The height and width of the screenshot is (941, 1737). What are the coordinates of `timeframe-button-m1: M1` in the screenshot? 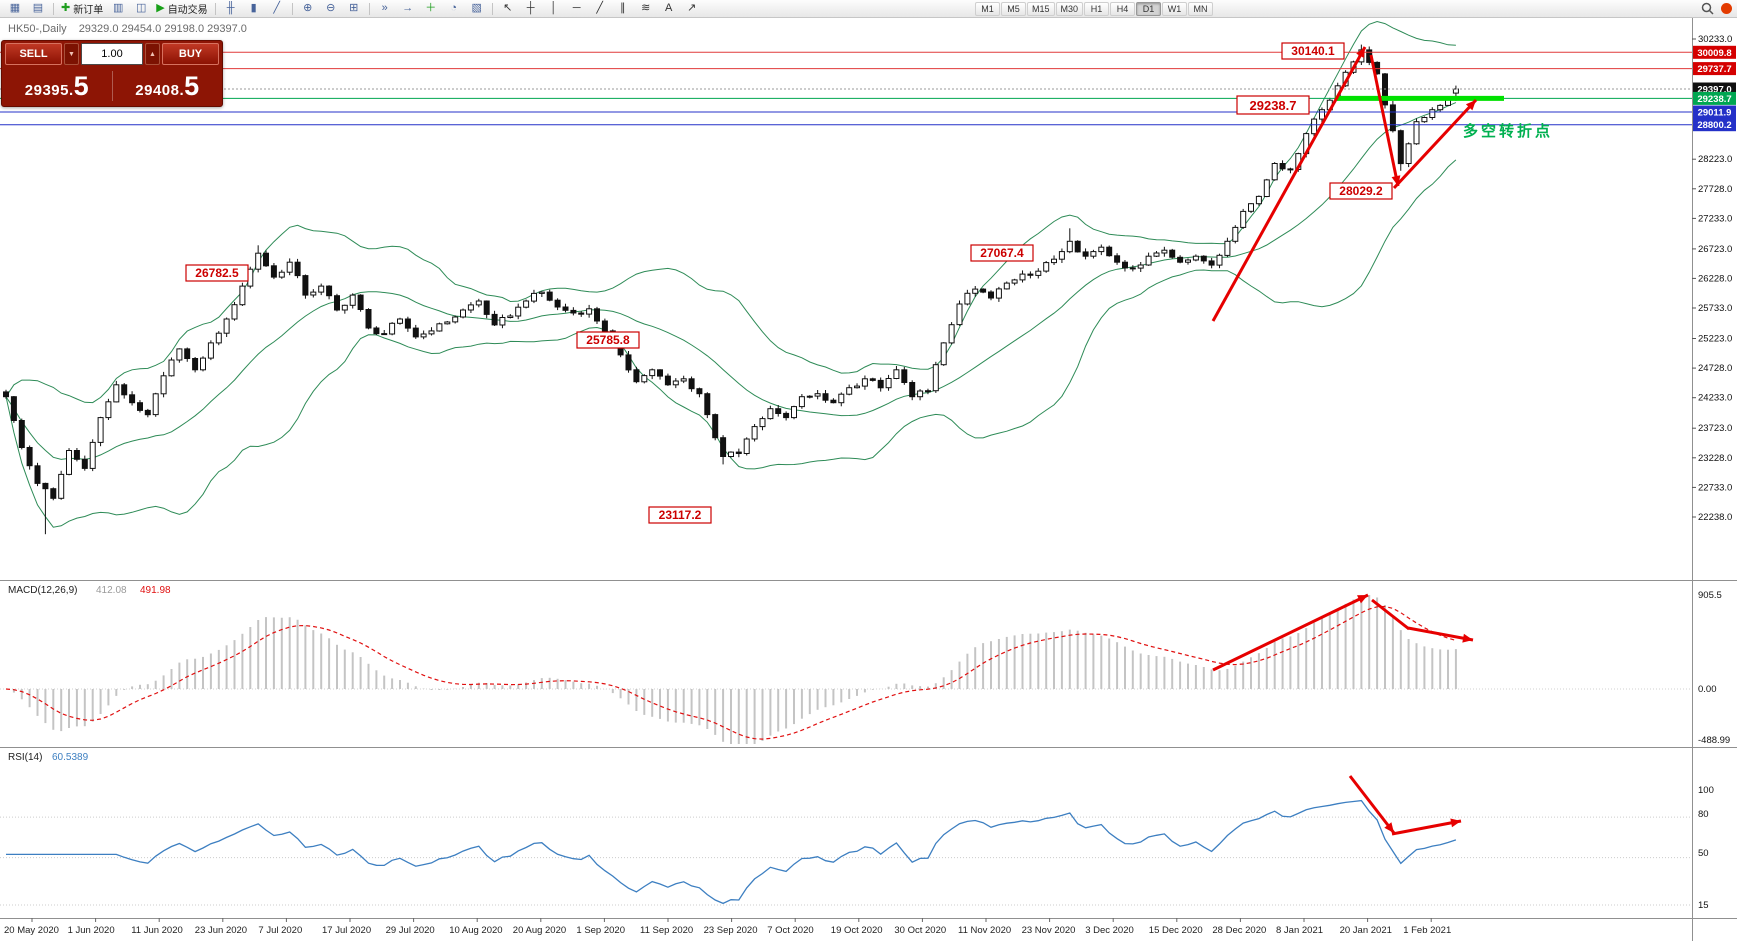 It's located at (987, 9).